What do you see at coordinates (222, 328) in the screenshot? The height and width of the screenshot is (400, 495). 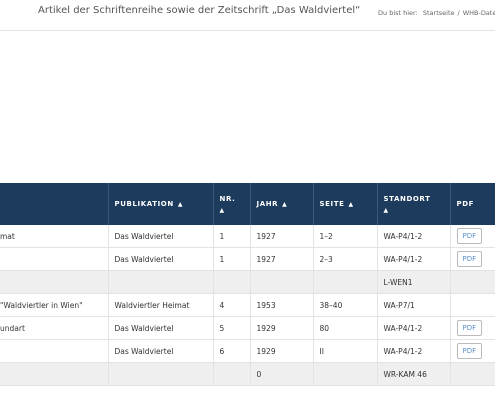 I see `cell-text: 5` at bounding box center [222, 328].